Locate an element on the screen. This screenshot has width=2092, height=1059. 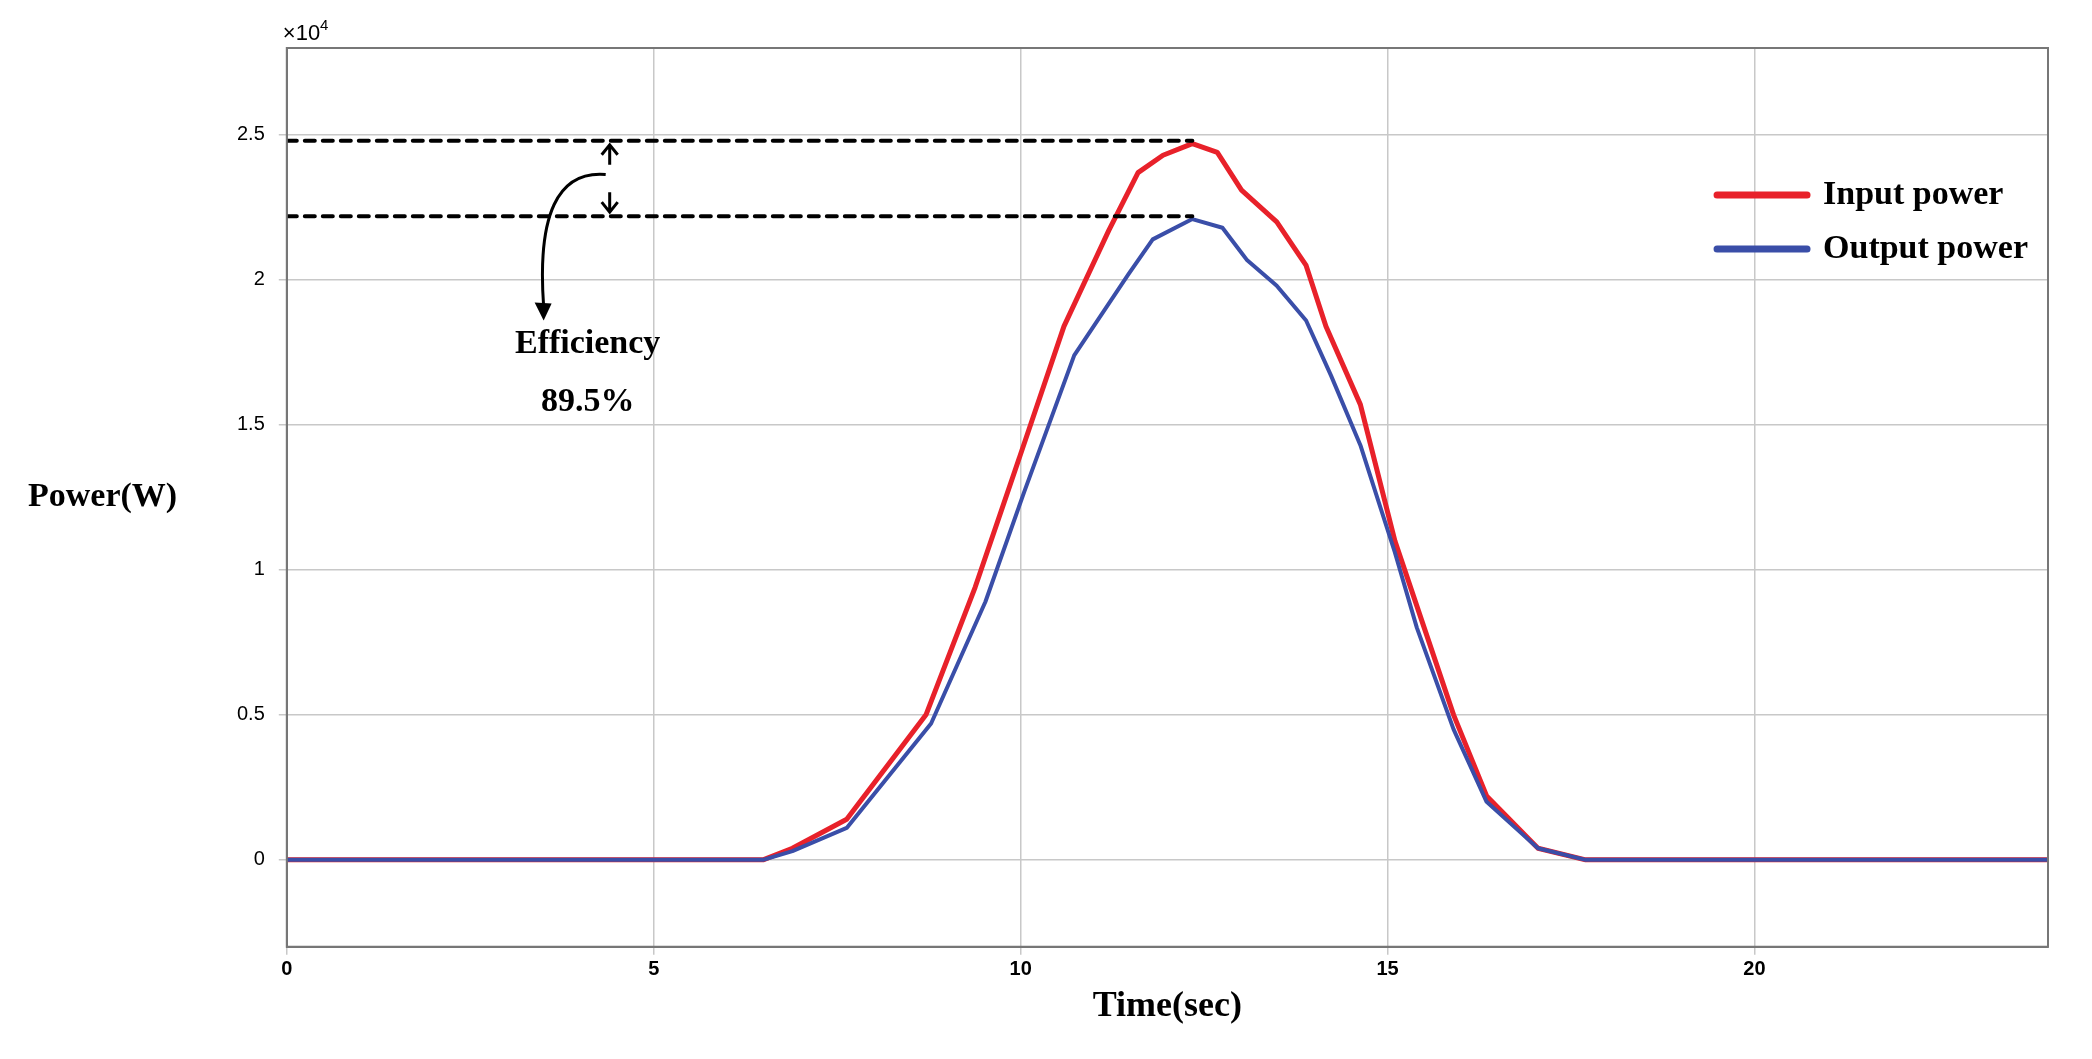
annotation: Efficiency is located at coordinates (587, 341).